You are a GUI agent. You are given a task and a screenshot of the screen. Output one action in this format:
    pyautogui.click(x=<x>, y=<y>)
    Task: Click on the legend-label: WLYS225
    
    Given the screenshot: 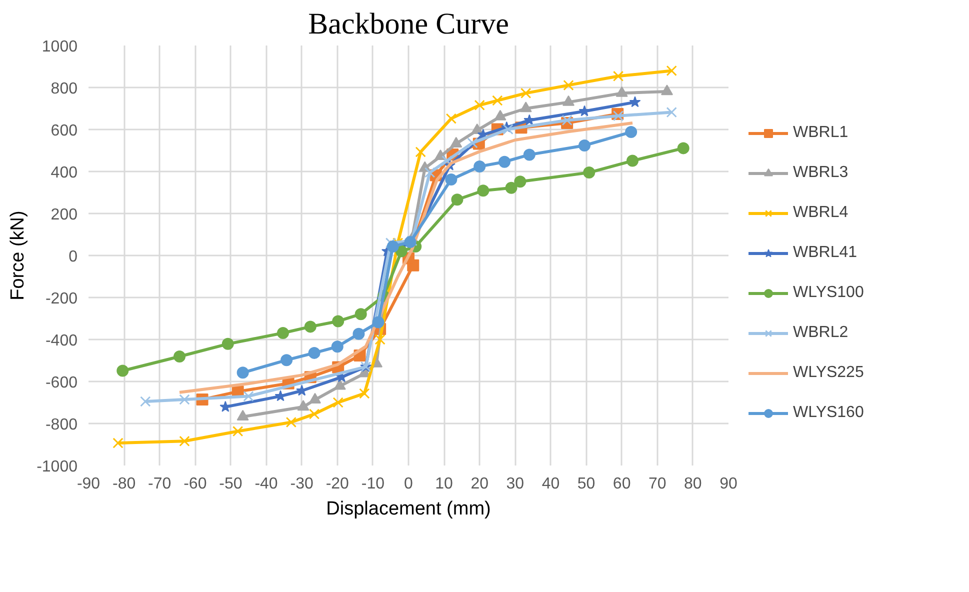 What is the action you would take?
    pyautogui.click(x=828, y=373)
    